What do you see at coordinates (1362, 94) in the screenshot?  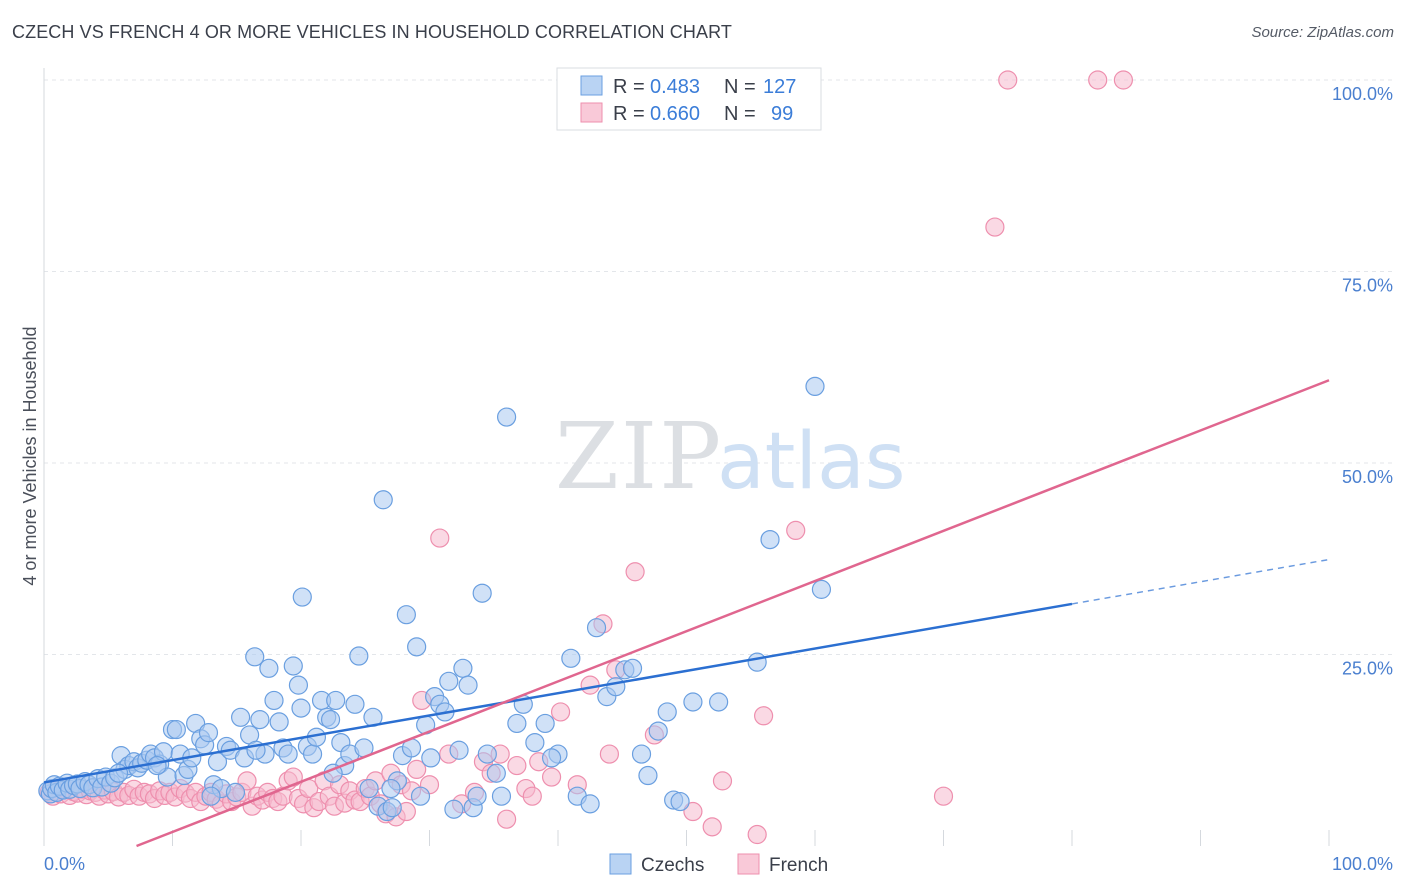 I see `y-tick-label-3: 100.0%` at bounding box center [1362, 94].